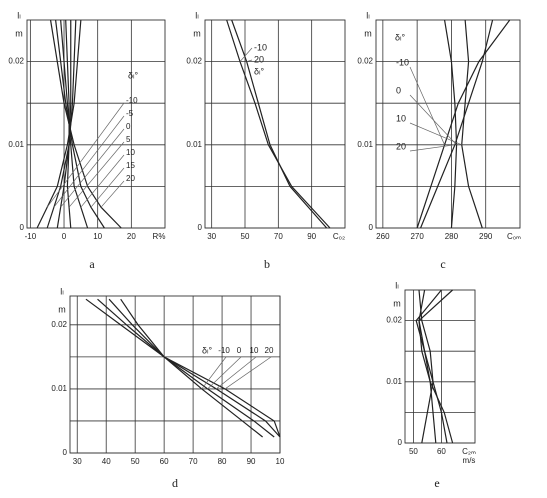  What do you see at coordinates (159, 236) in the screenshot?
I see `x-axis-label: R%` at bounding box center [159, 236].